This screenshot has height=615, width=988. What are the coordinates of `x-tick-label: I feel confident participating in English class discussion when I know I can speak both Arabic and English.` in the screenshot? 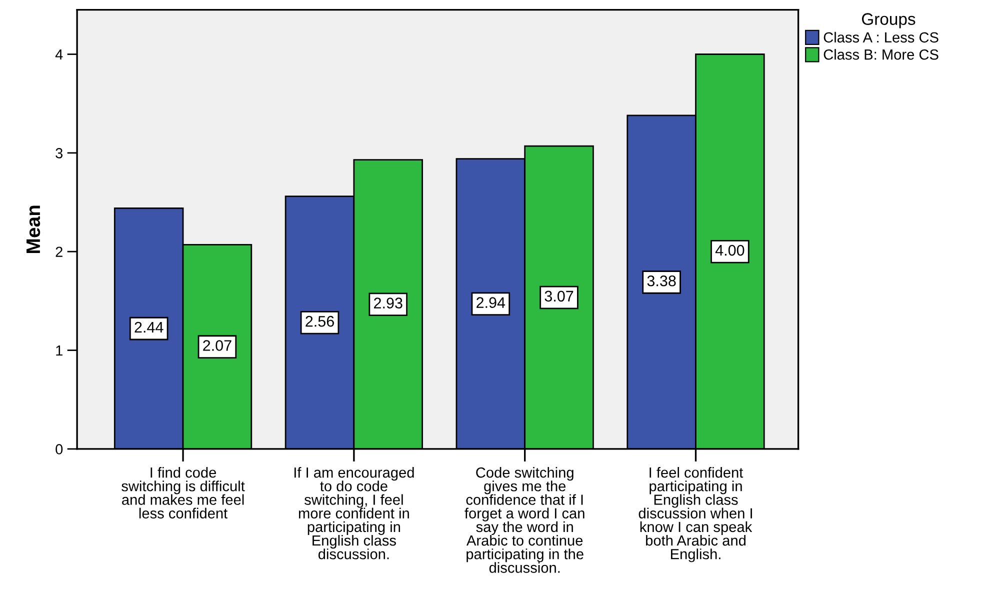 It's located at (695, 514).